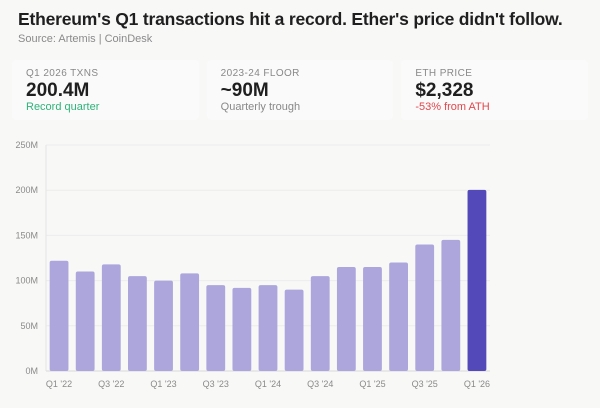 This screenshot has height=408, width=600. I want to click on stat-value: ~90M, so click(244, 90).